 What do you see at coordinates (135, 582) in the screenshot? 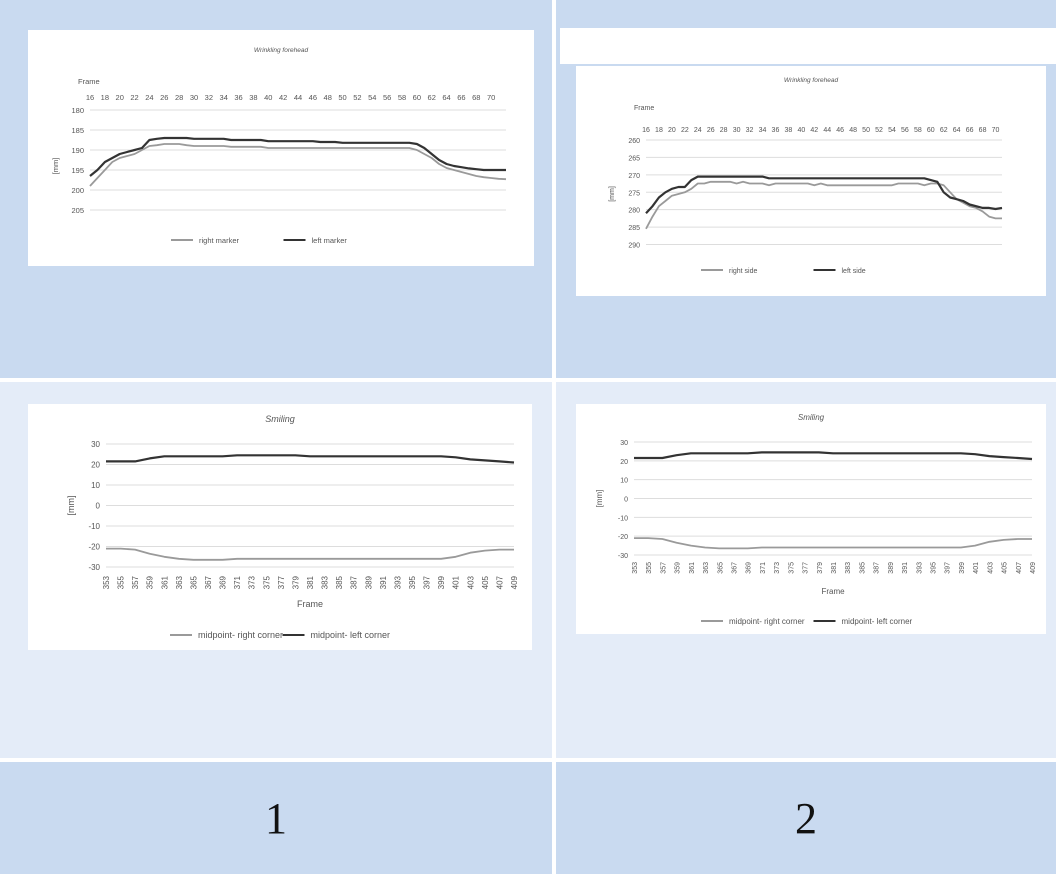
I see `x-tick-label: 357` at bounding box center [135, 582].